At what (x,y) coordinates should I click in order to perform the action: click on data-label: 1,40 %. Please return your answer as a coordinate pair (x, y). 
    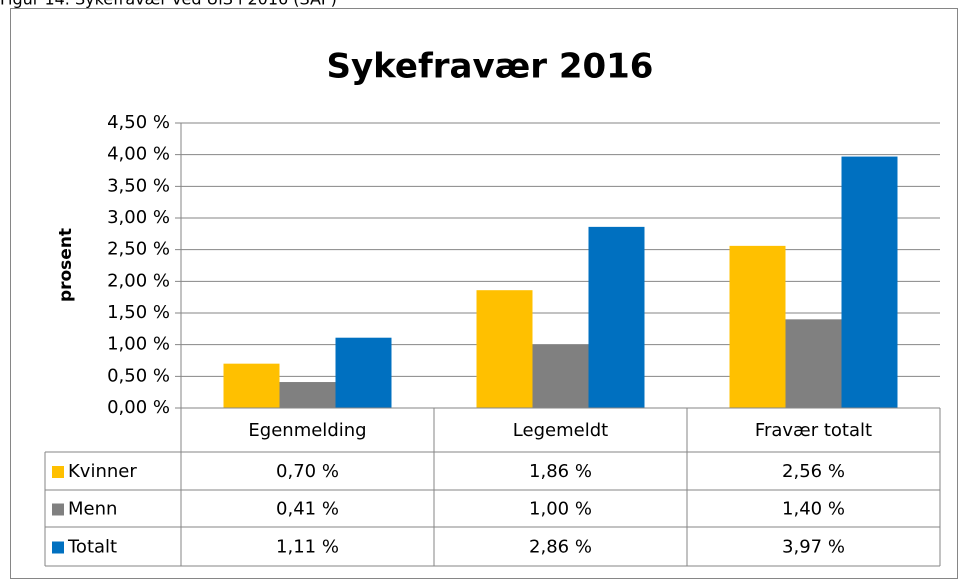
    Looking at the image, I should click on (813, 509).